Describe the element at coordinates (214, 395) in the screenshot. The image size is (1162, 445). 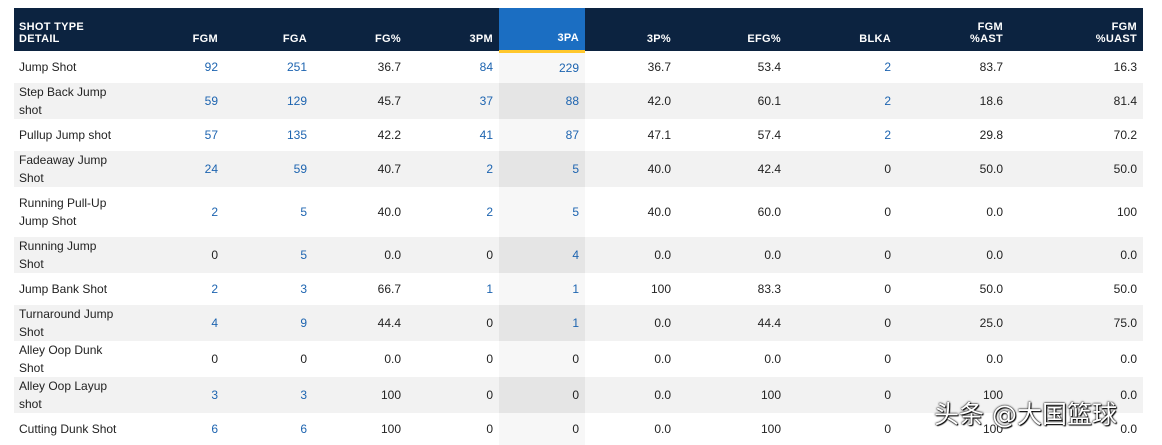
I see `cell-fgm-link: 3` at that location.